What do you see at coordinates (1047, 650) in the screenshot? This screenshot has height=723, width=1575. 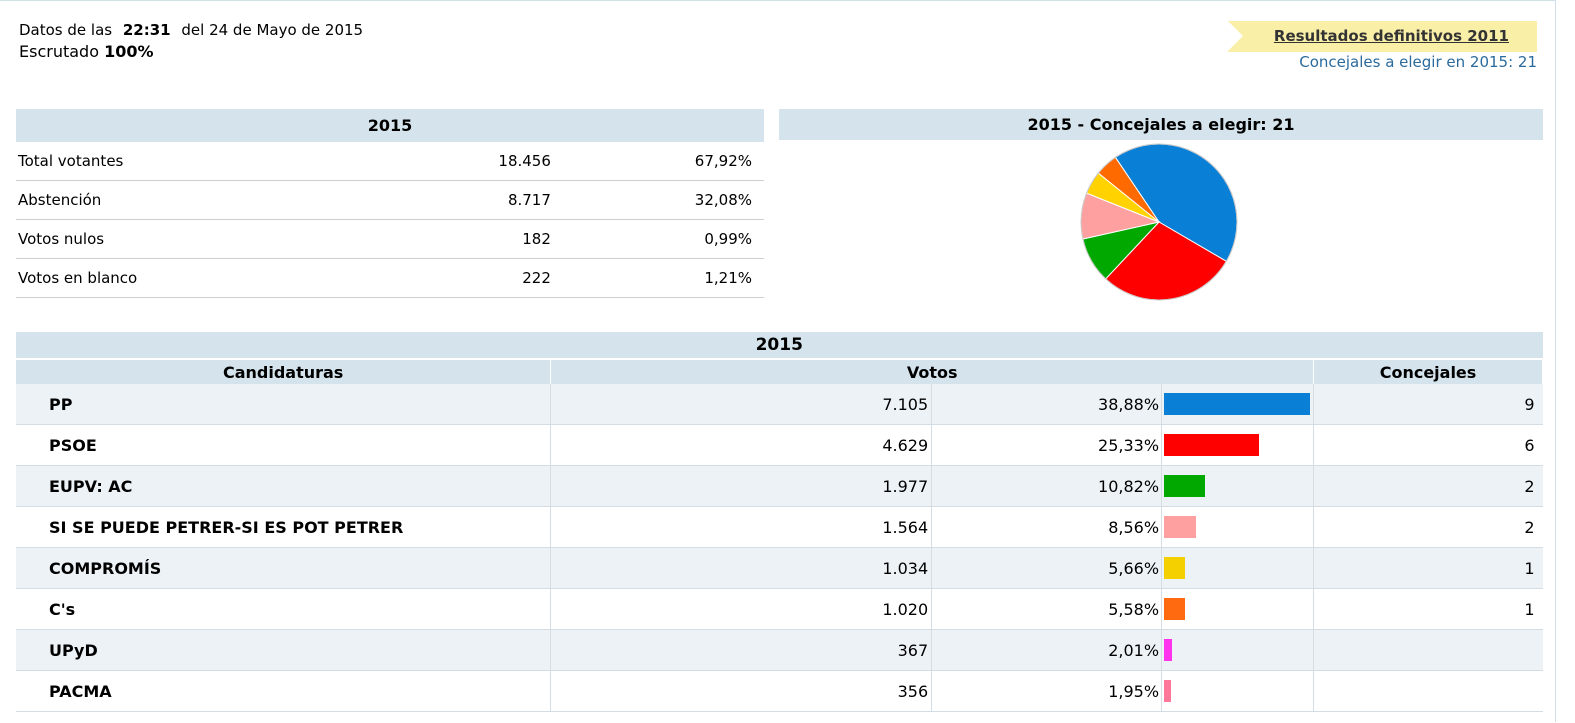 I see `party-pct: 2,01%` at bounding box center [1047, 650].